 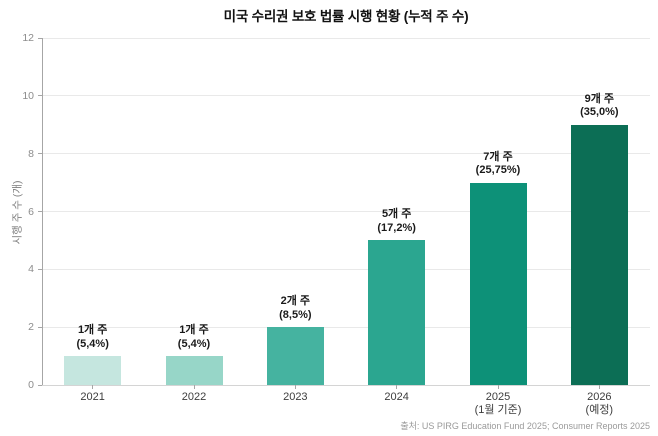 I want to click on bar-value-label-2021: 1개 주 (5,4%), so click(x=93, y=337).